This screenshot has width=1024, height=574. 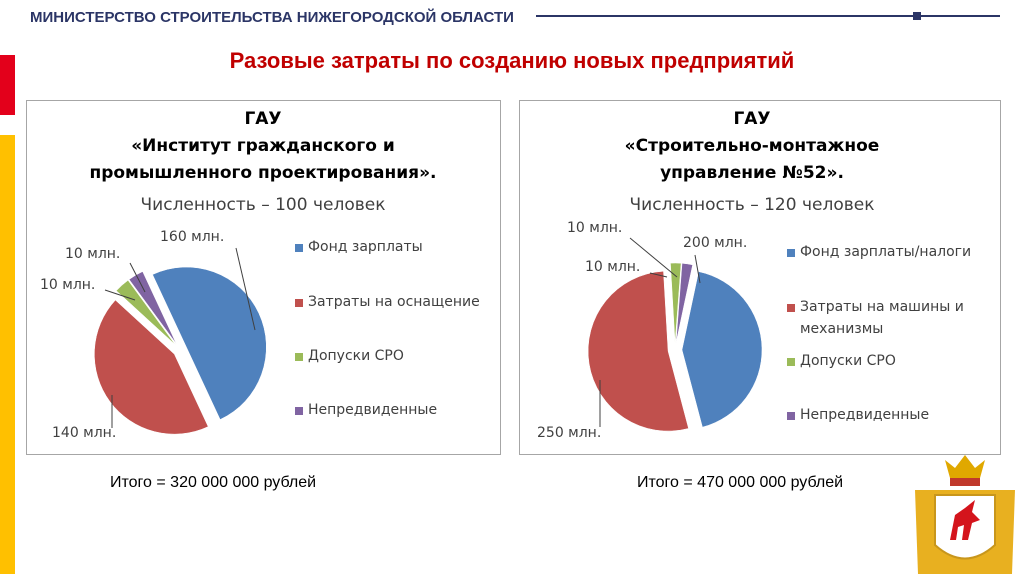 I want to click on chart-title: «Строительно-монтажное, so click(x=752, y=146).